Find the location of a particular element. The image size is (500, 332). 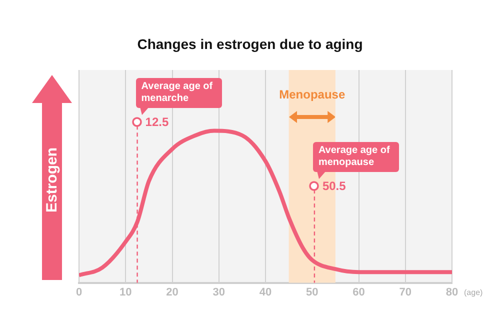

x-tick-label: 50 is located at coordinates (312, 292).